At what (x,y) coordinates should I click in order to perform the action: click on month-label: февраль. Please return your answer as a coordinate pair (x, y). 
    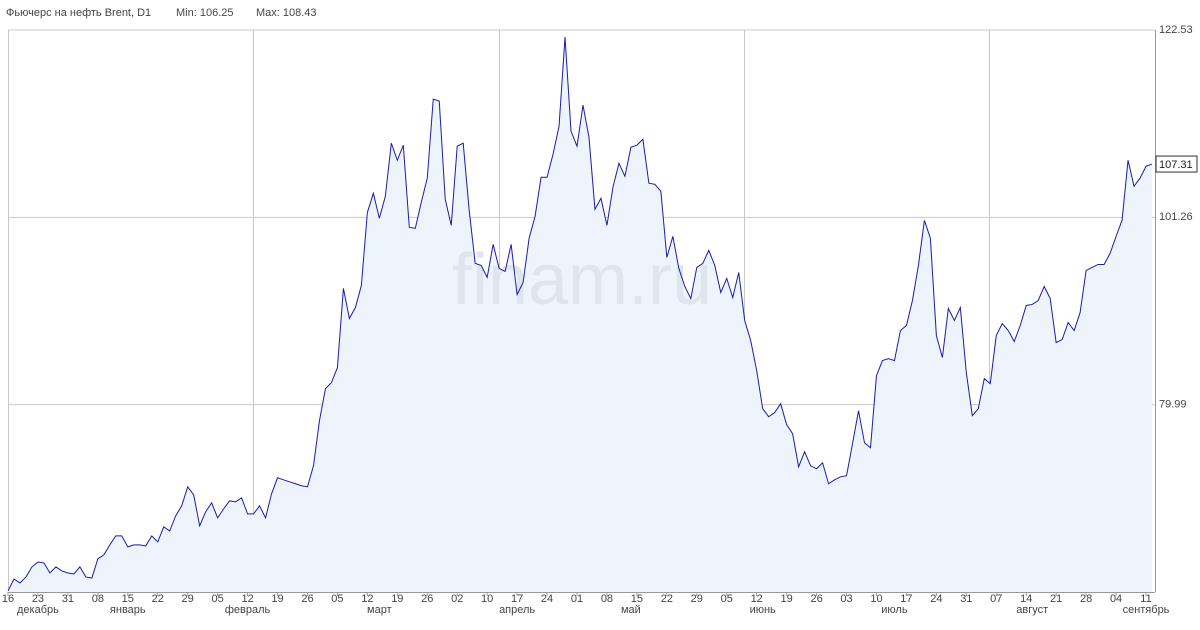
    Looking at the image, I should click on (248, 610).